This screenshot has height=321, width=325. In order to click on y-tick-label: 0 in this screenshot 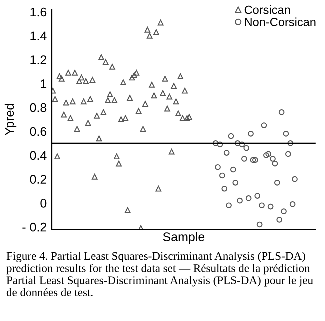, I will do `click(43, 203)`.